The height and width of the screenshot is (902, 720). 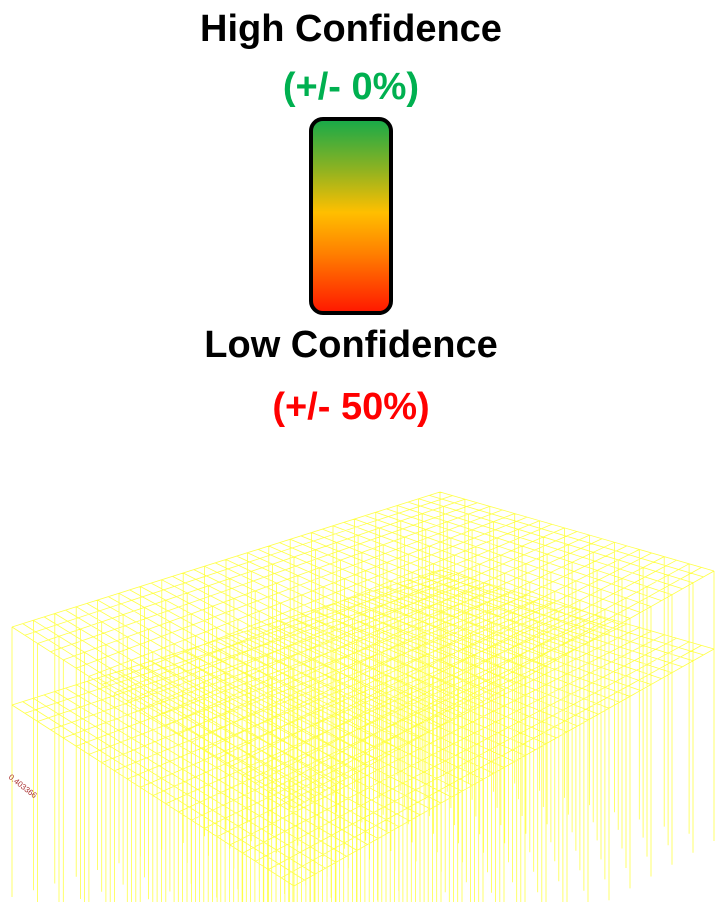 What do you see at coordinates (351, 87) in the screenshot?
I see `high-confidence-range: (+/- 0%)` at bounding box center [351, 87].